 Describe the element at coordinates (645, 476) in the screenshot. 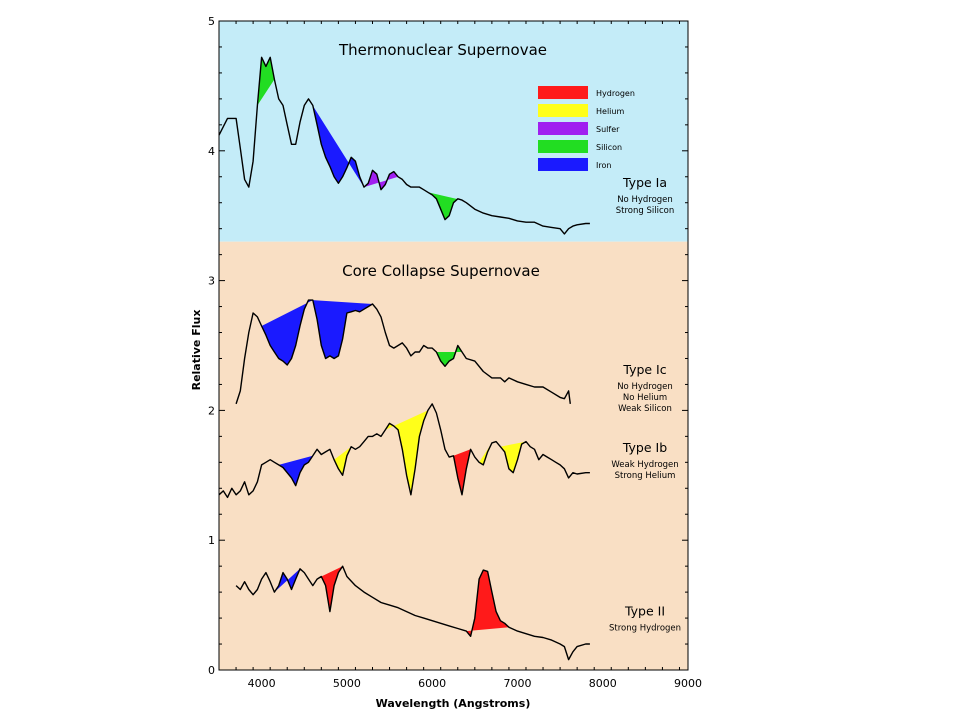

I see `type-description: Strong Helium` at that location.